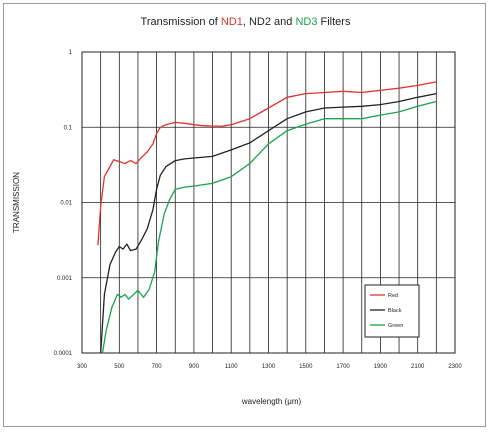  What do you see at coordinates (119, 367) in the screenshot?
I see `x-tick-label: 500` at bounding box center [119, 367].